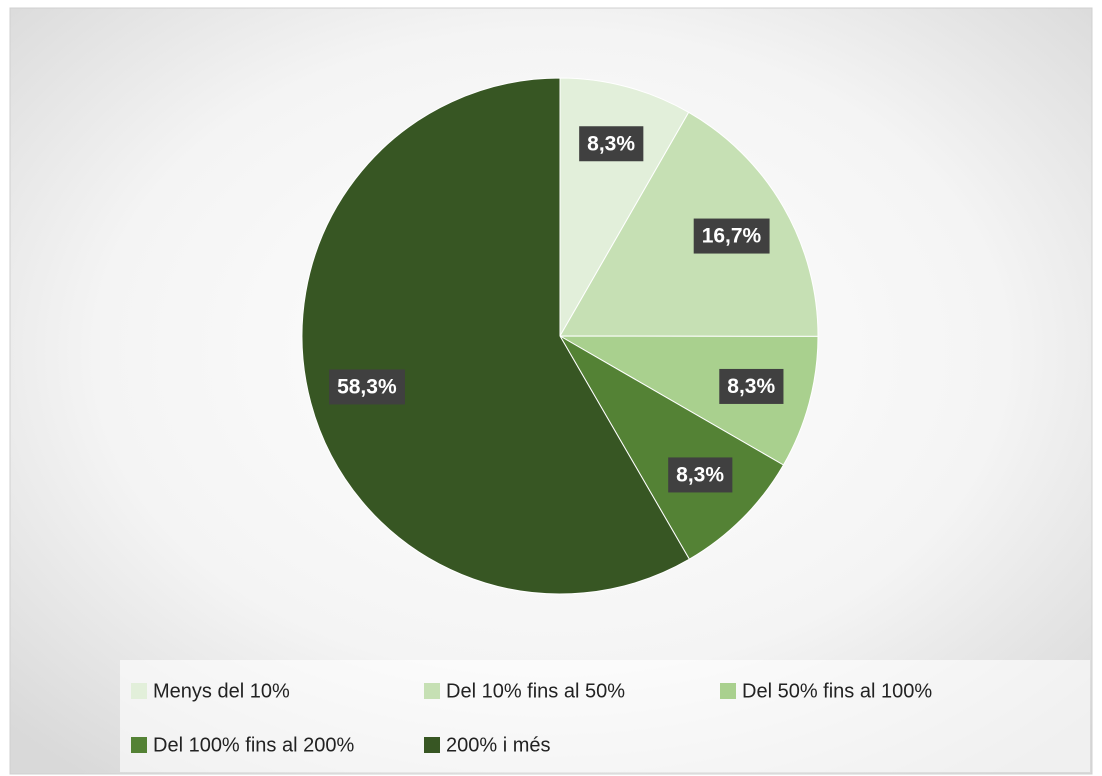  What do you see at coordinates (498, 745) in the screenshot?
I see `legend-label: 200% i més` at bounding box center [498, 745].